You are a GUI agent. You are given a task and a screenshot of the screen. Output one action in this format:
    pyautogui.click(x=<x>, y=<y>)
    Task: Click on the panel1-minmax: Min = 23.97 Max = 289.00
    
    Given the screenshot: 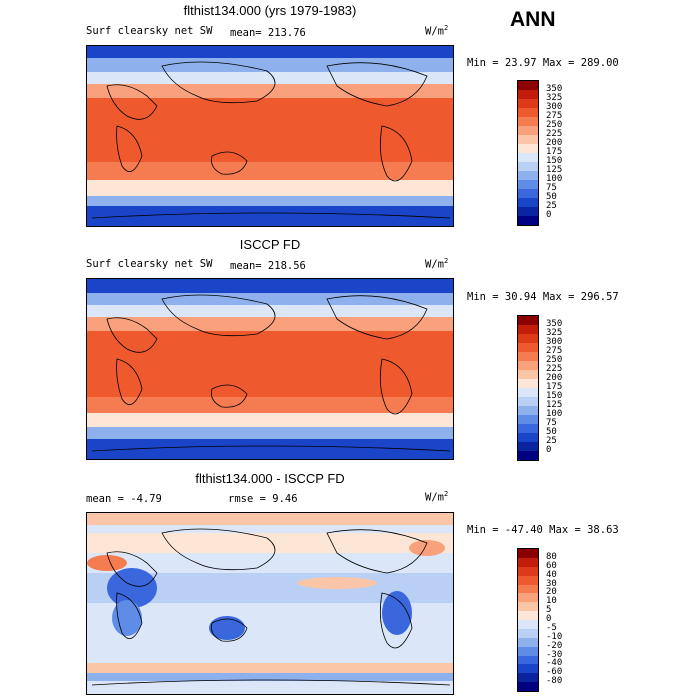 What is the action you would take?
    pyautogui.click(x=543, y=63)
    